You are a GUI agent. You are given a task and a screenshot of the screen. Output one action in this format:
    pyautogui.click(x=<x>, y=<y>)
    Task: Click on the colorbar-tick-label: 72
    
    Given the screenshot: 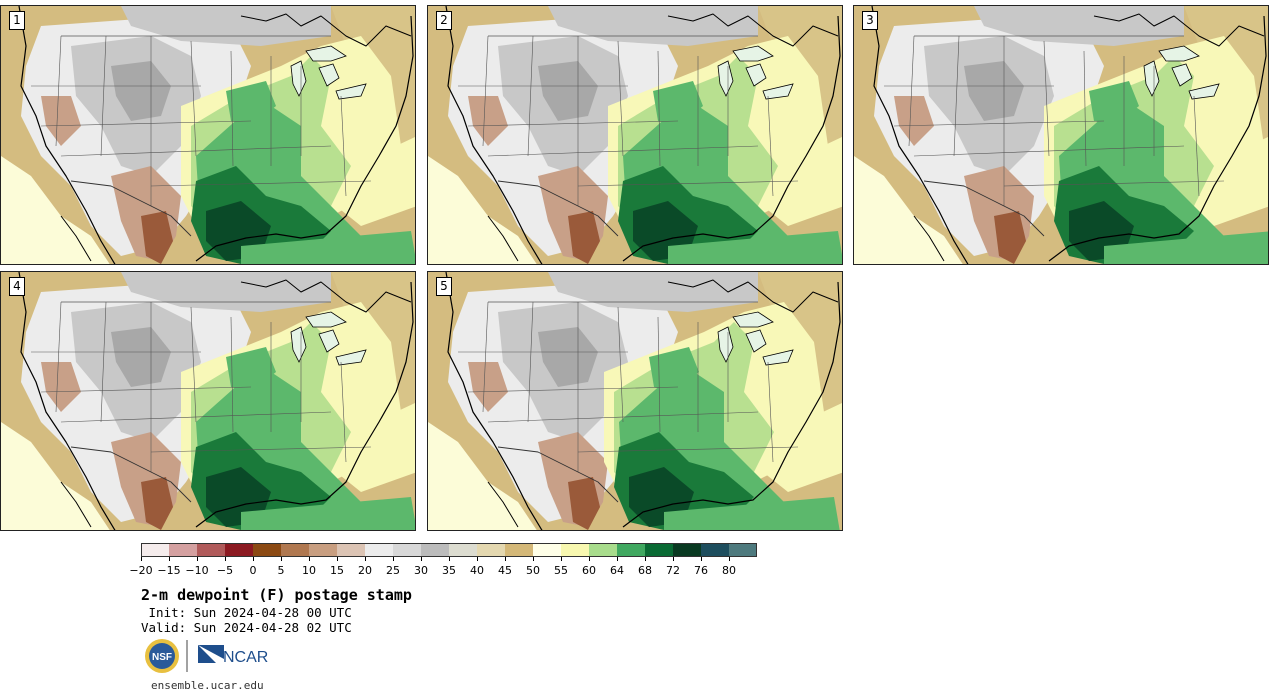 What is the action you would take?
    pyautogui.click(x=673, y=570)
    